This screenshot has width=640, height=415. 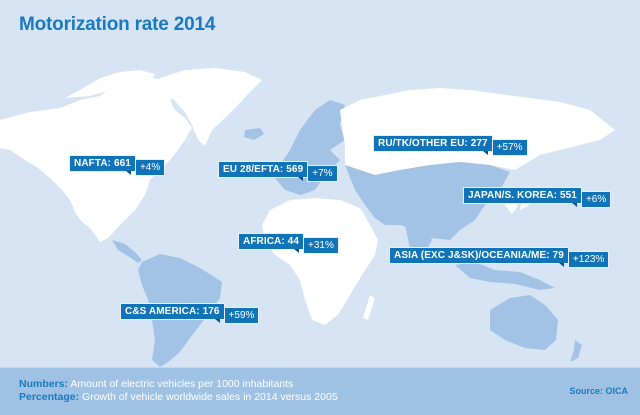 I want to click on region-growth: +31%, so click(x=321, y=245).